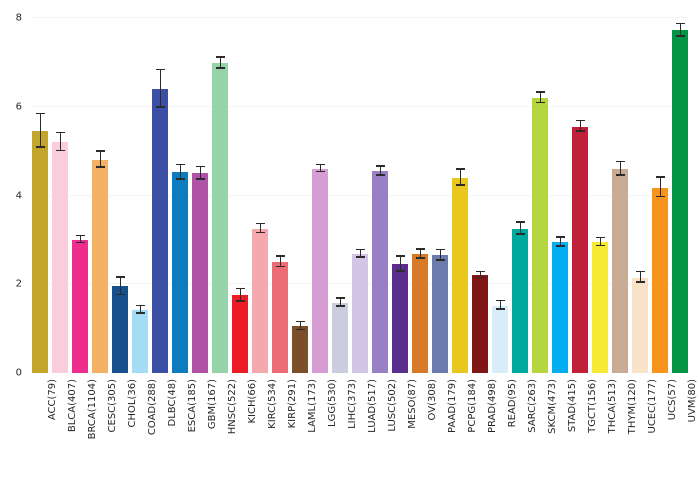 Image resolution: width=700 pixels, height=480 pixels. What do you see at coordinates (152, 407) in the screenshot?
I see `x-tick-label: COAD(288)` at bounding box center [152, 407].